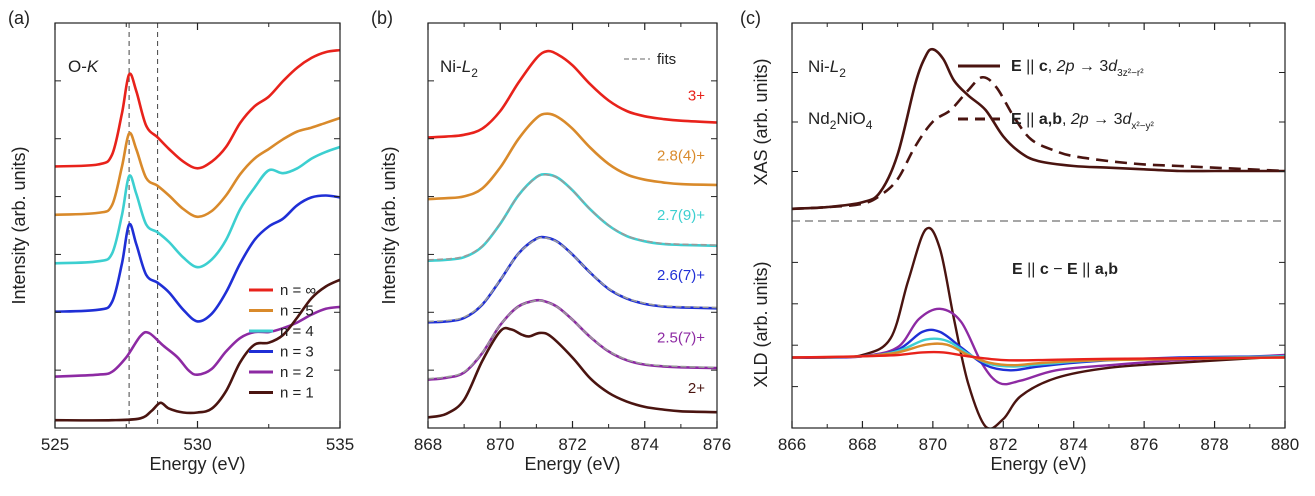 This screenshot has width=1315, height=496. What do you see at coordinates (282, 342) in the screenshot?
I see `legend: n = ∞ n = 5 n = 4 n = 3 n = 2 n = 1` at bounding box center [282, 342].